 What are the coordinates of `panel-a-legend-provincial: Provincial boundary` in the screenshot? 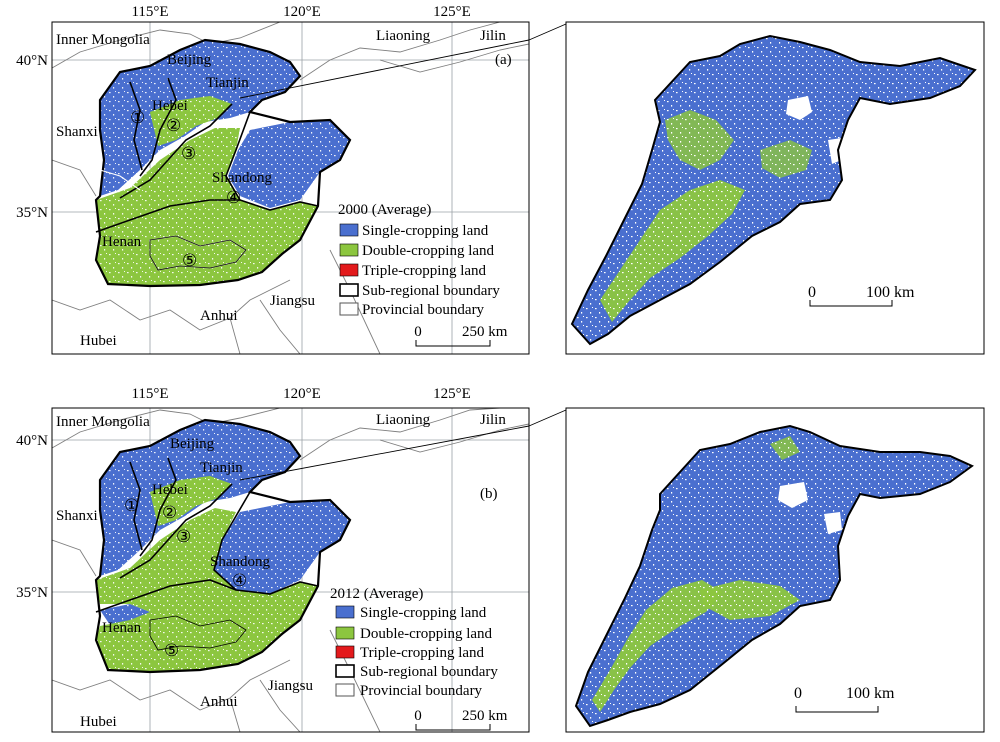 It's located at (423, 310).